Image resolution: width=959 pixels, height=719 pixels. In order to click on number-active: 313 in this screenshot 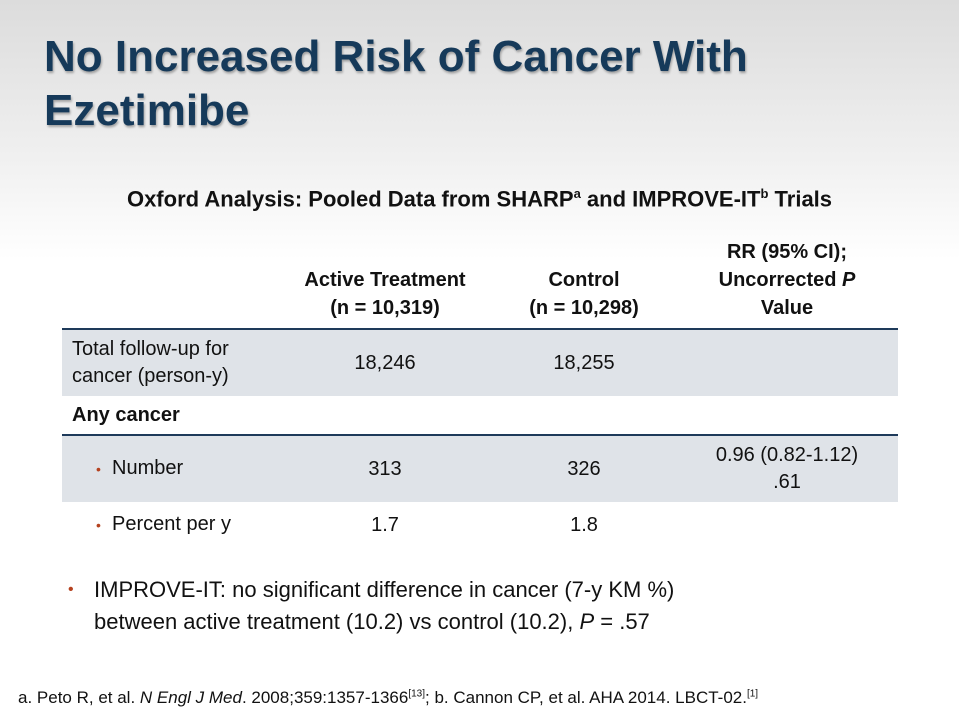, I will do `click(385, 468)`.